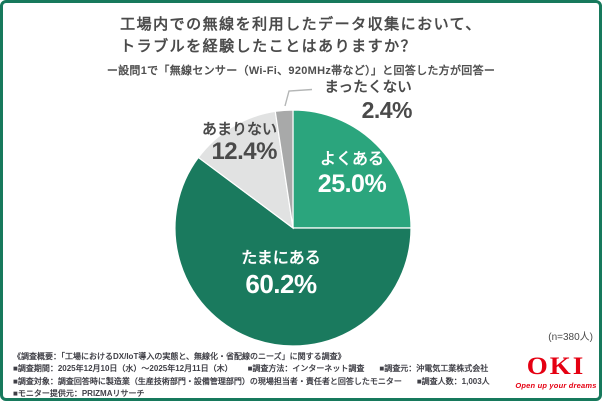 Image resolution: width=602 pixels, height=401 pixels. Describe the element at coordinates (284, 169) in the screenshot. I see `pie-slice-まったくない` at that location.